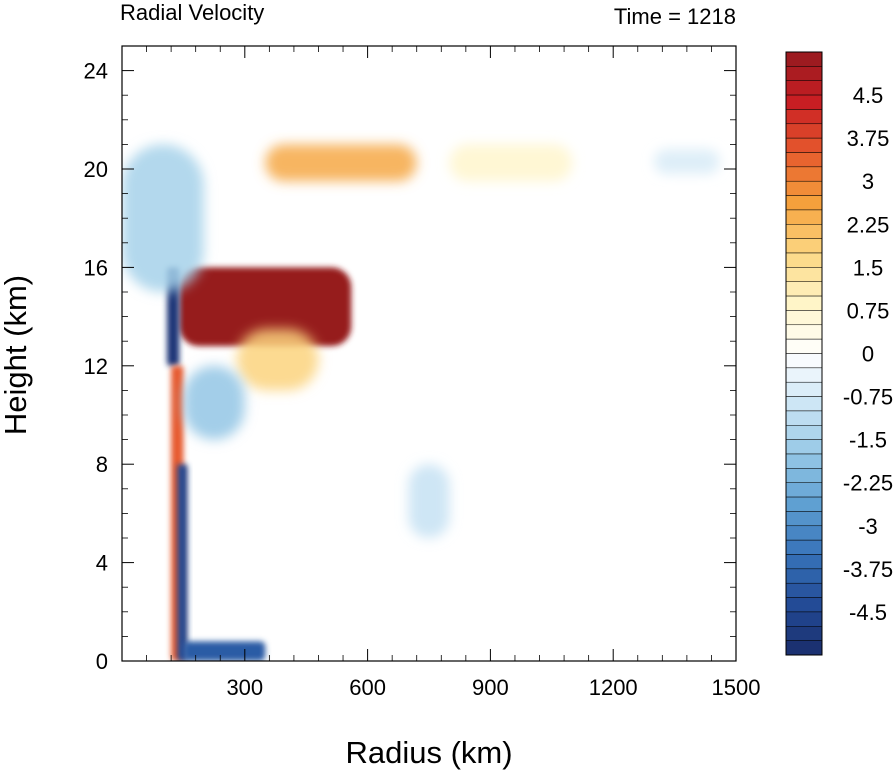 This screenshot has width=895, height=774. Describe the element at coordinates (102, 563) in the screenshot. I see `y-tick-label: 4` at that location.